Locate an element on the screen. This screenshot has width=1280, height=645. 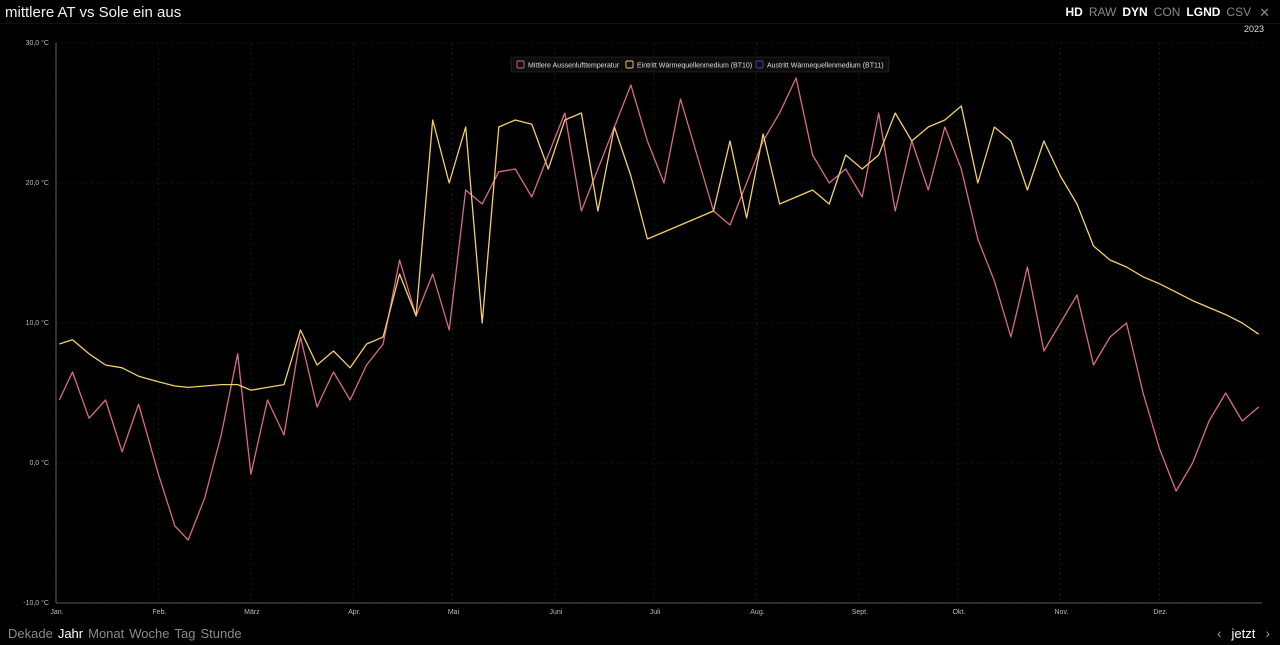
range-tag: Tag is located at coordinates (185, 633).